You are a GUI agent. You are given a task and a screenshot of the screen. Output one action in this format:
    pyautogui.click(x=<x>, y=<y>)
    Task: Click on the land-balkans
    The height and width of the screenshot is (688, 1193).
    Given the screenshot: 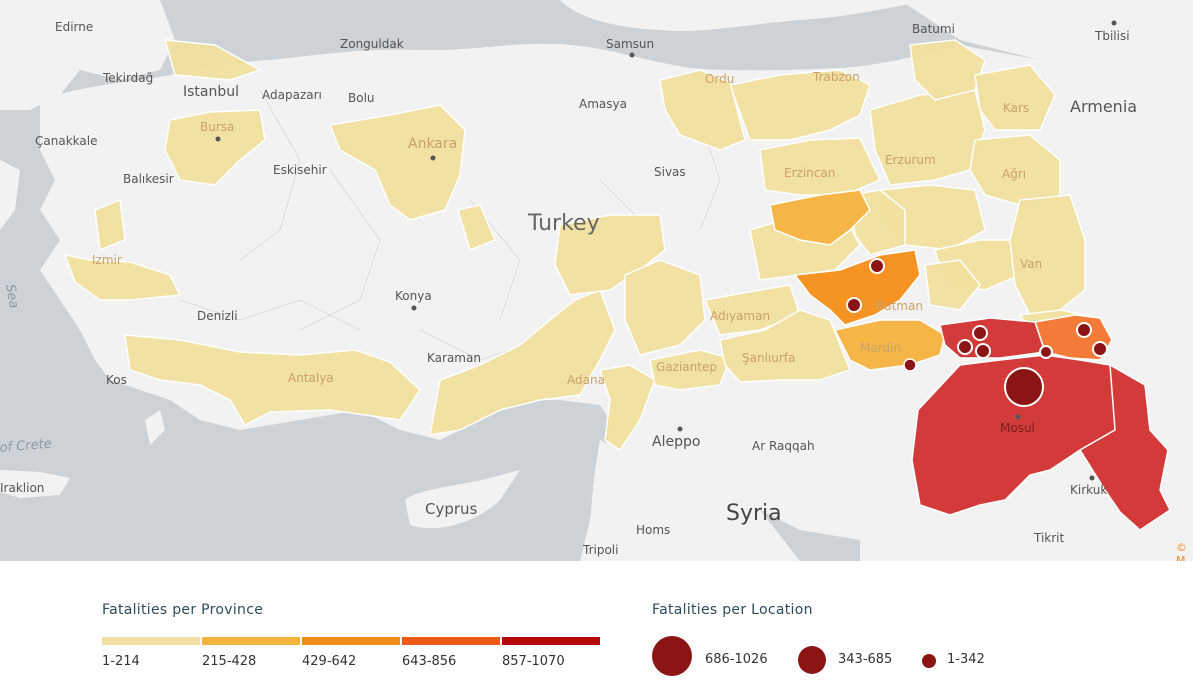 What is the action you would take?
    pyautogui.click(x=87, y=55)
    